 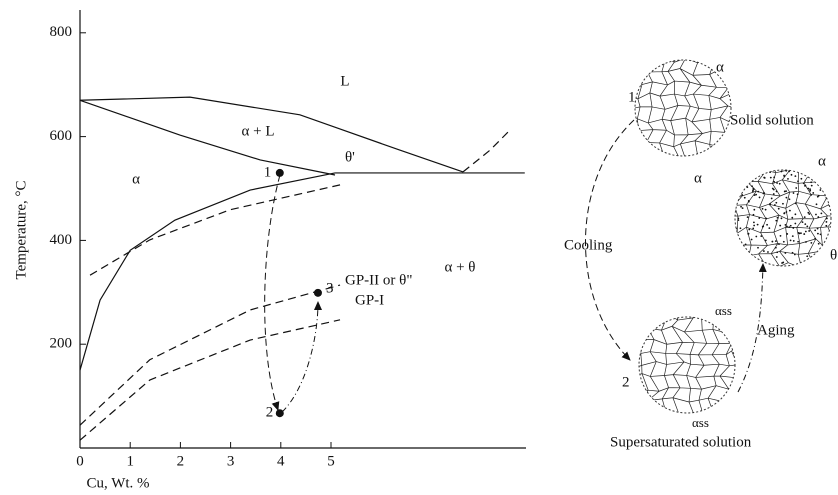 What do you see at coordinates (776, 330) in the screenshot?
I see `aging-label: Aging` at bounding box center [776, 330].